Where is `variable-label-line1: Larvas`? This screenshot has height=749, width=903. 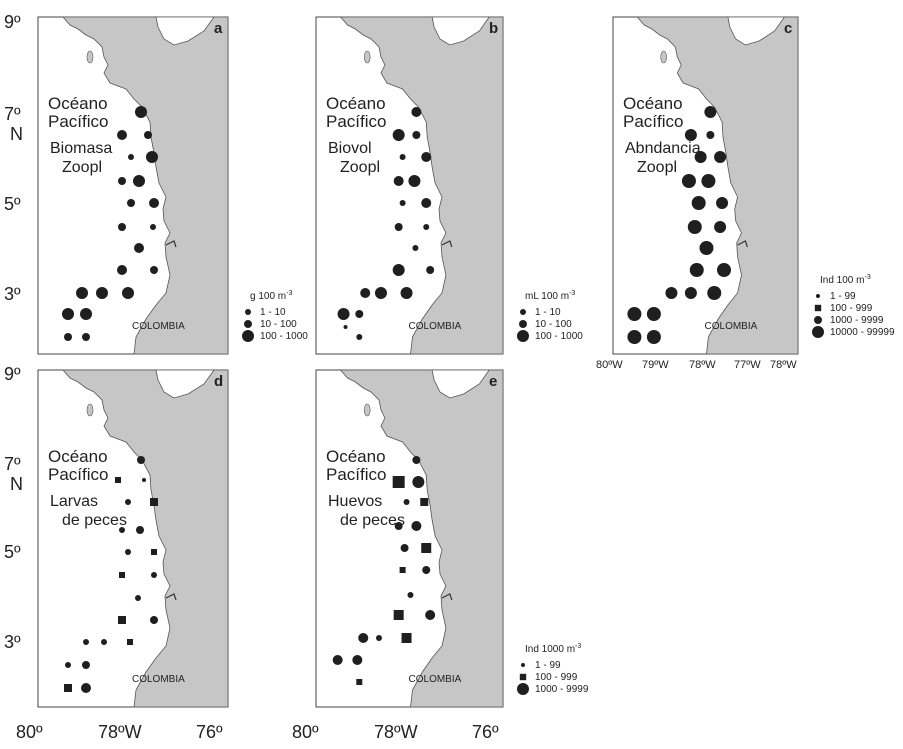
variable-label-line1: Larvas is located at coordinates (74, 501).